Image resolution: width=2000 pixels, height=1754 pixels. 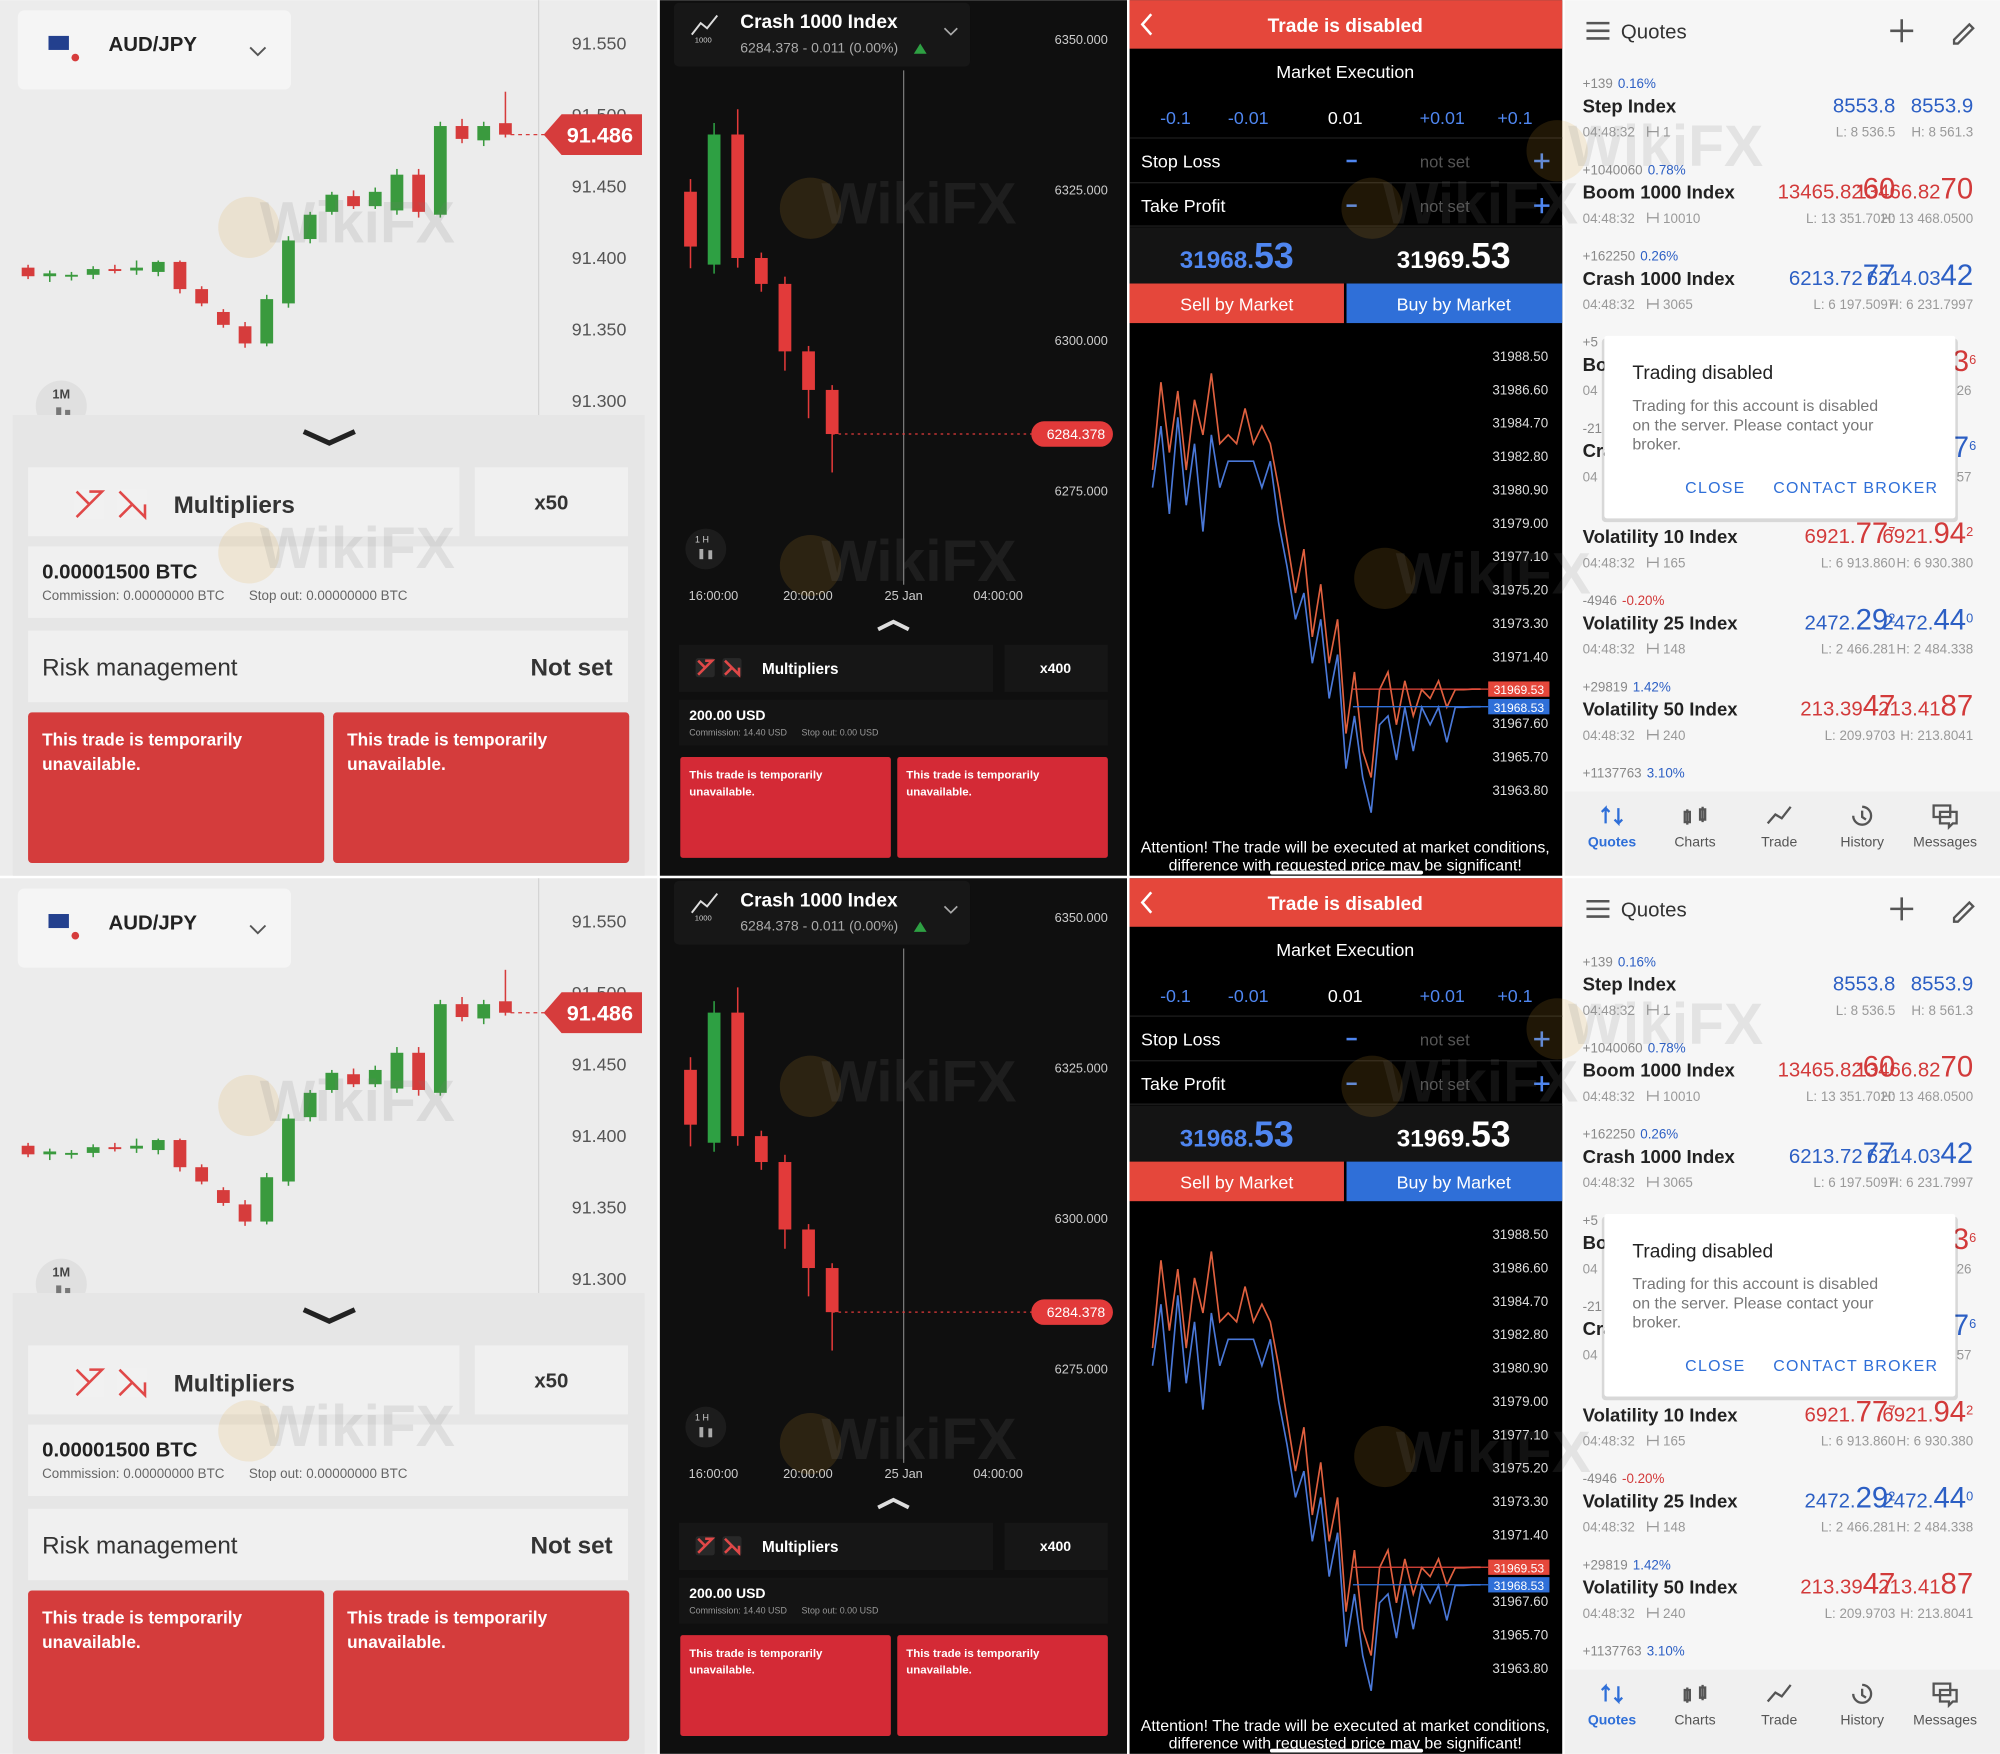 What do you see at coordinates (140, 1545) in the screenshot?
I see `risk-label: Risk management` at bounding box center [140, 1545].